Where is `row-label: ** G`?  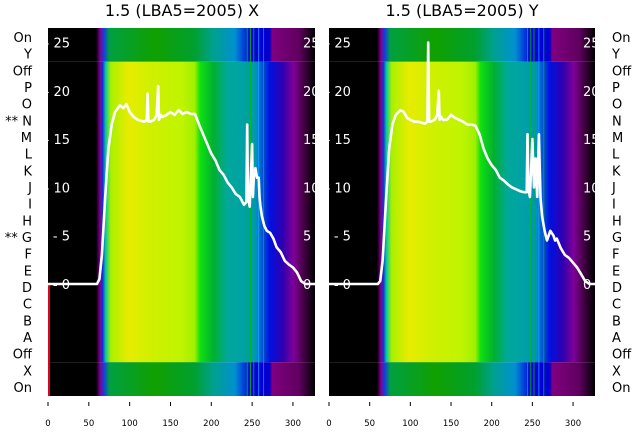
row-label: ** G is located at coordinates (18, 238).